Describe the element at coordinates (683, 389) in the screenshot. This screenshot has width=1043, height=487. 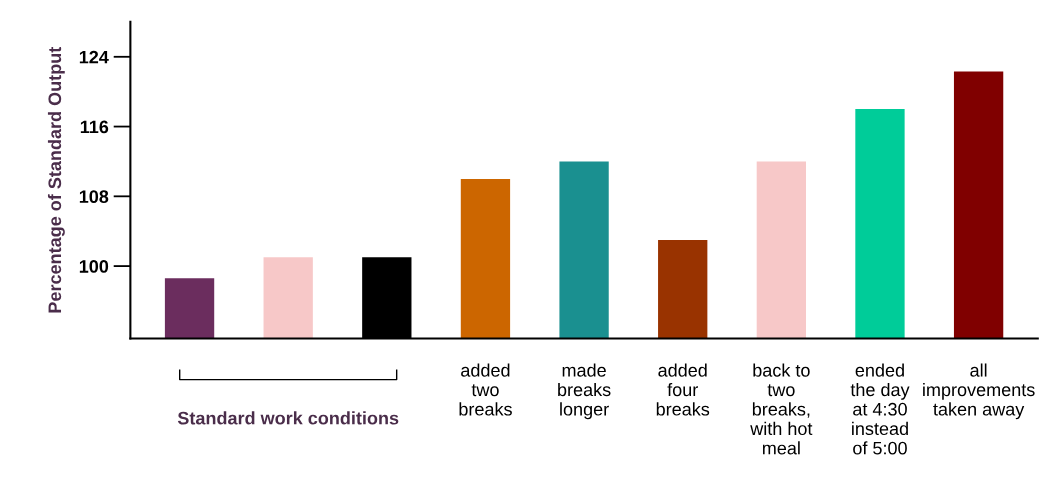
I see `x-tick-label: added four breaks` at that location.